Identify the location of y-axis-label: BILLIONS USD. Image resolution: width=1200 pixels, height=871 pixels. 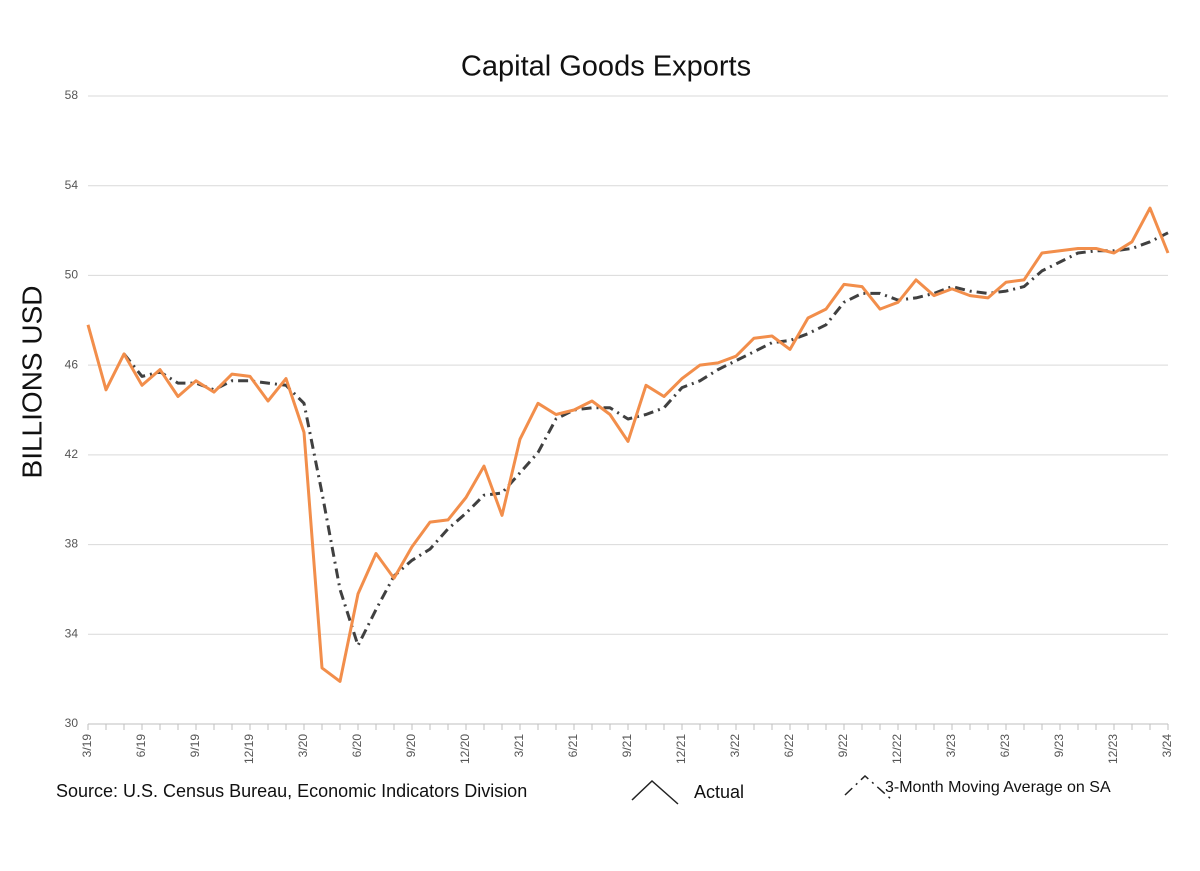
(31, 382).